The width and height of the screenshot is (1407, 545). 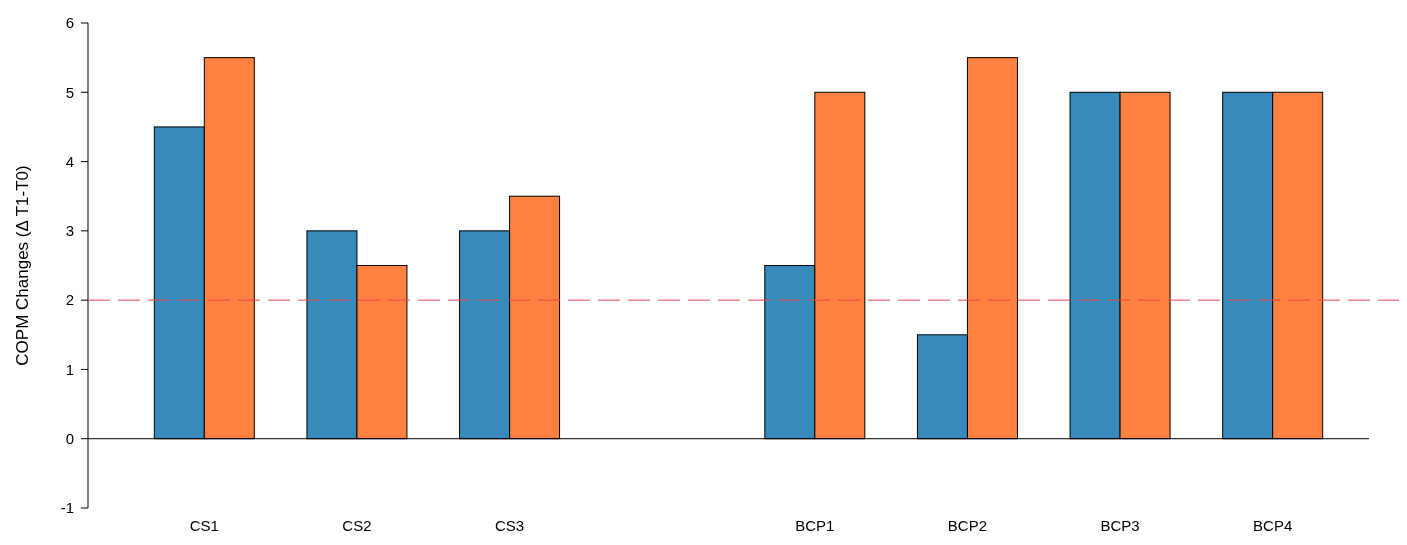 What do you see at coordinates (67, 508) in the screenshot?
I see `y-tick-label: -1` at bounding box center [67, 508].